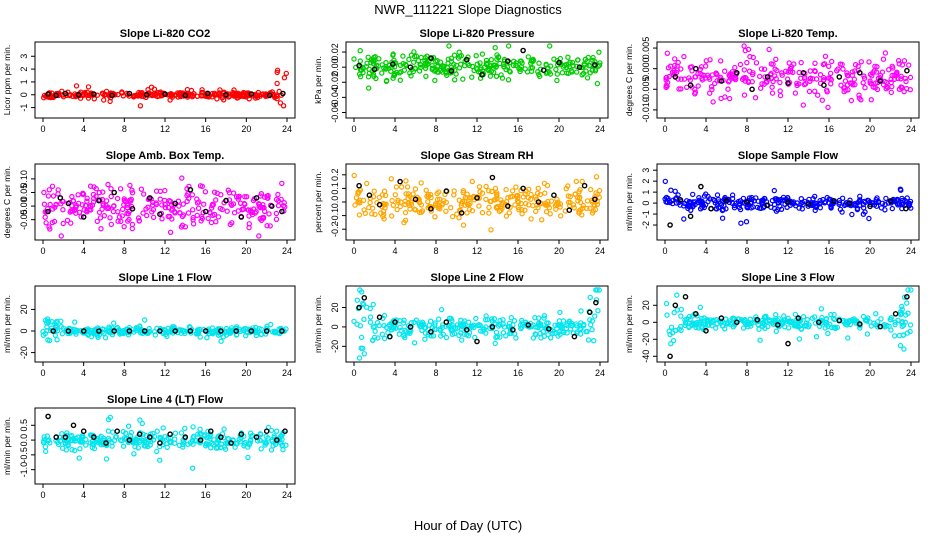  I want to click on y-tick-label: 1, so click(24, 81).